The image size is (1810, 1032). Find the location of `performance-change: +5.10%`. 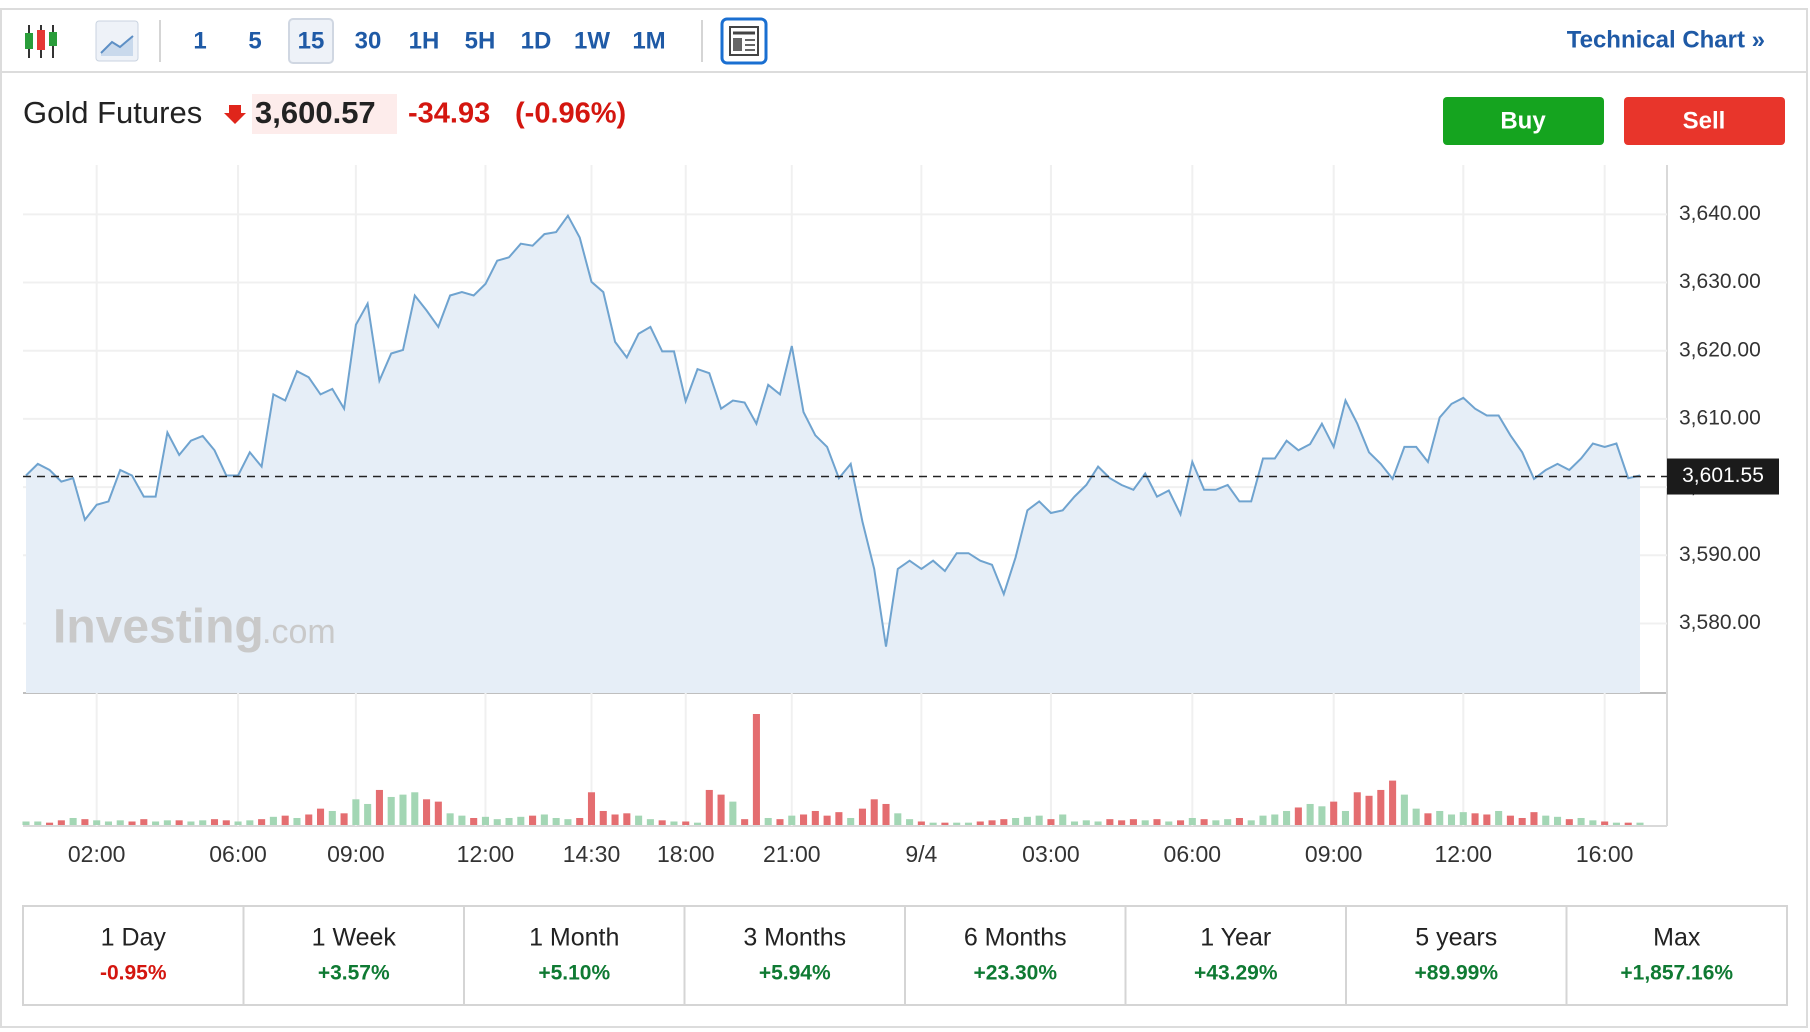

performance-change: +5.10% is located at coordinates (574, 973).